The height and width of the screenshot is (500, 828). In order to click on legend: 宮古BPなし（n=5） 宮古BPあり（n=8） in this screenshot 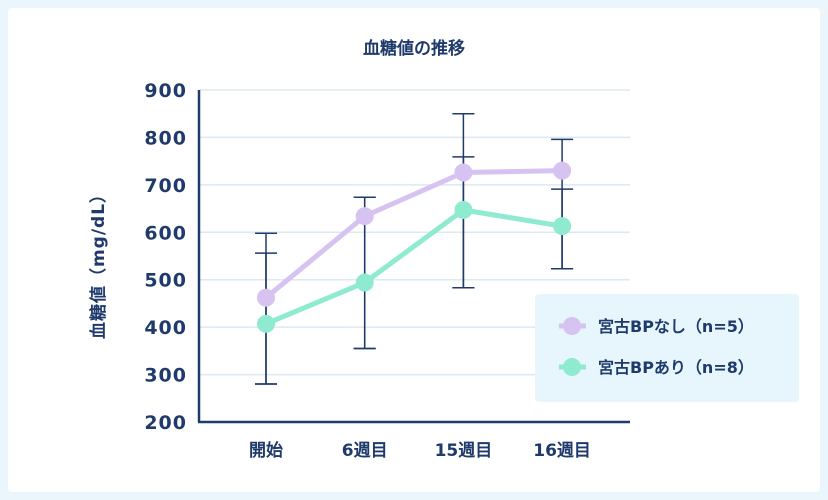, I will do `click(667, 348)`.